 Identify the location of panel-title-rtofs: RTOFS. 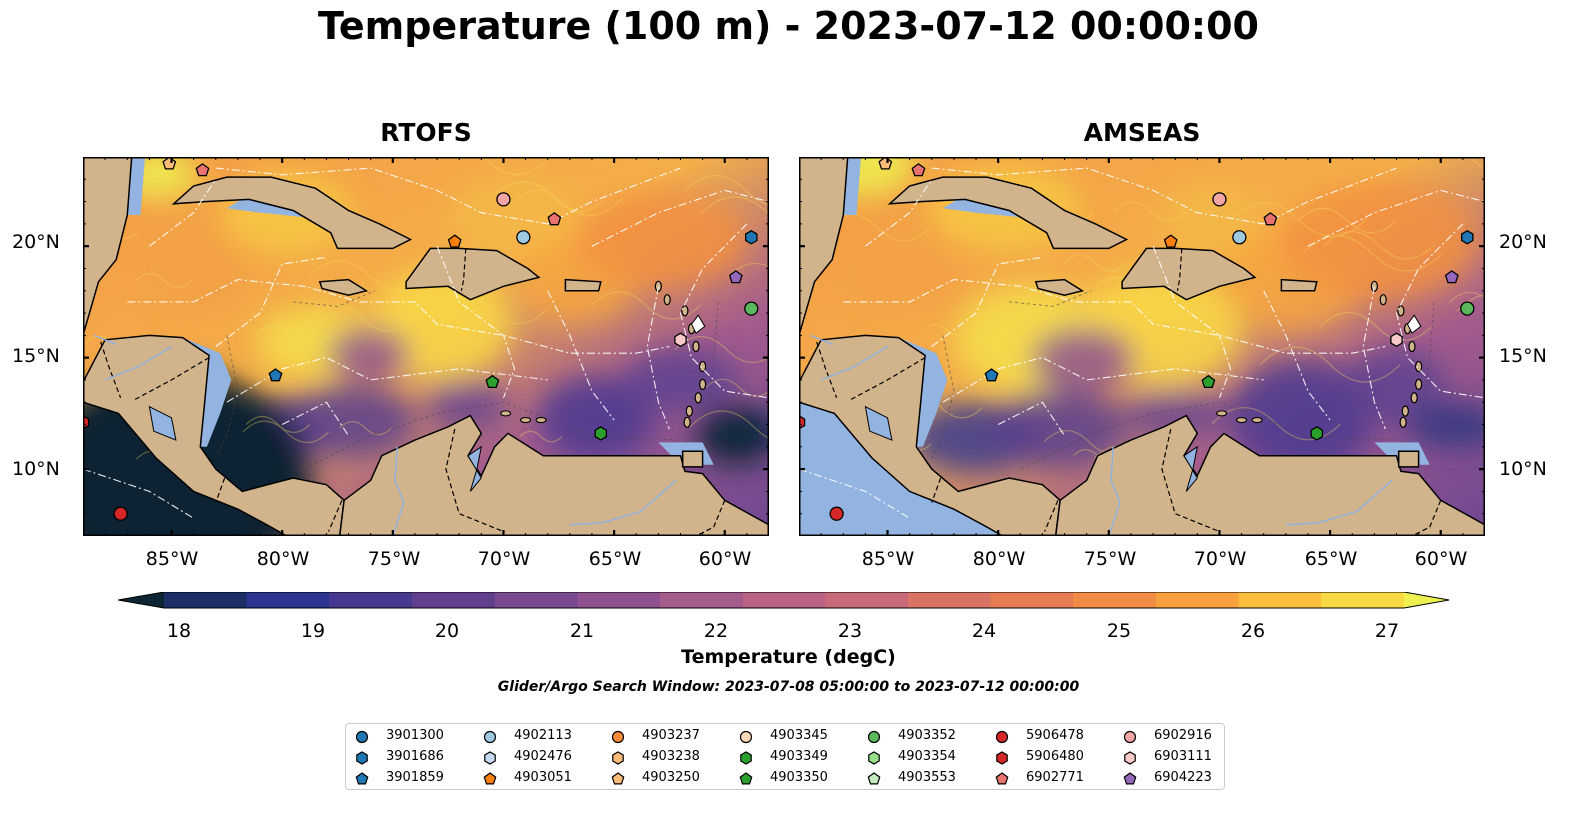
(426, 132).